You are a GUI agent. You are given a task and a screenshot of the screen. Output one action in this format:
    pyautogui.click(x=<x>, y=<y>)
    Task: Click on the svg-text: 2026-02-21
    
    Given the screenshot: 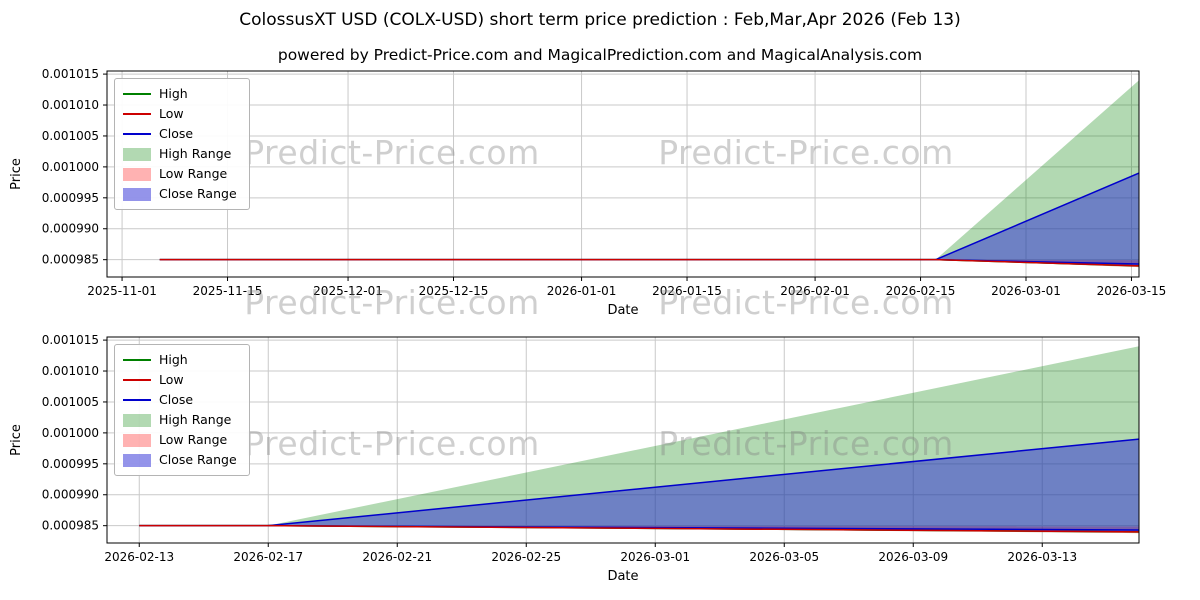 What is the action you would take?
    pyautogui.click(x=397, y=557)
    